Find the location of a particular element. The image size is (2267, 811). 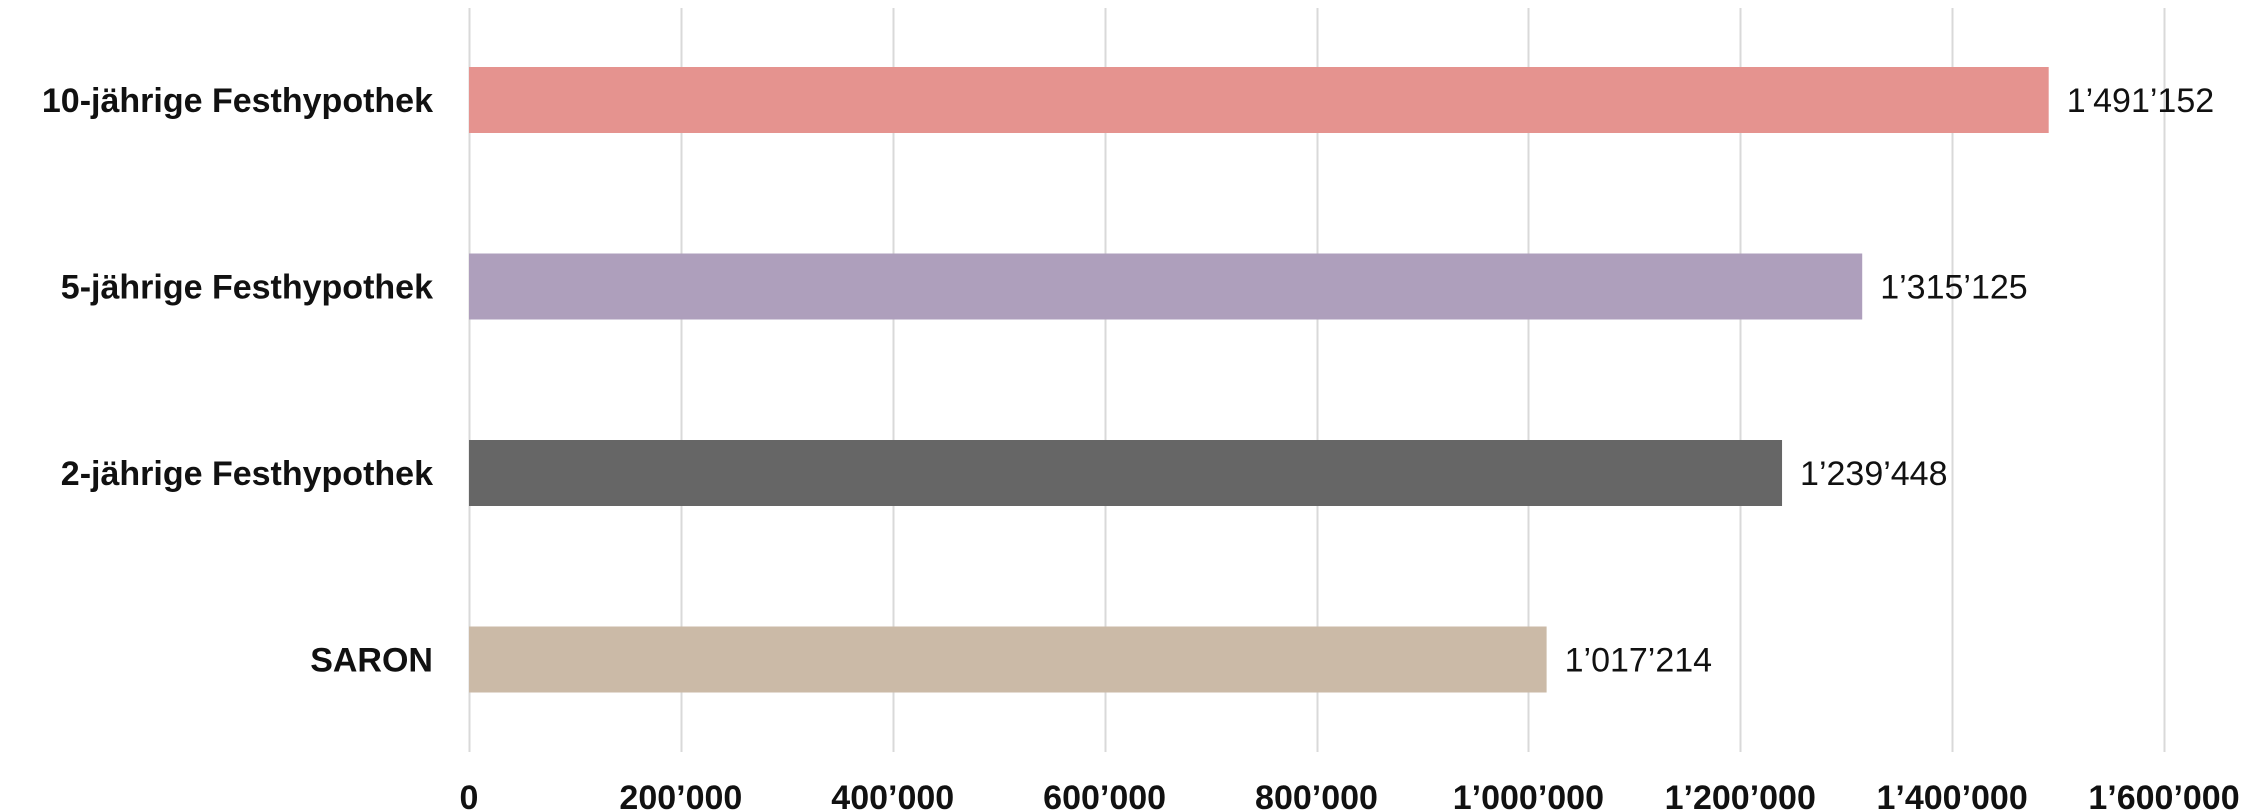

category-label-1: 5-jährige Festhypothek is located at coordinates (247, 288).